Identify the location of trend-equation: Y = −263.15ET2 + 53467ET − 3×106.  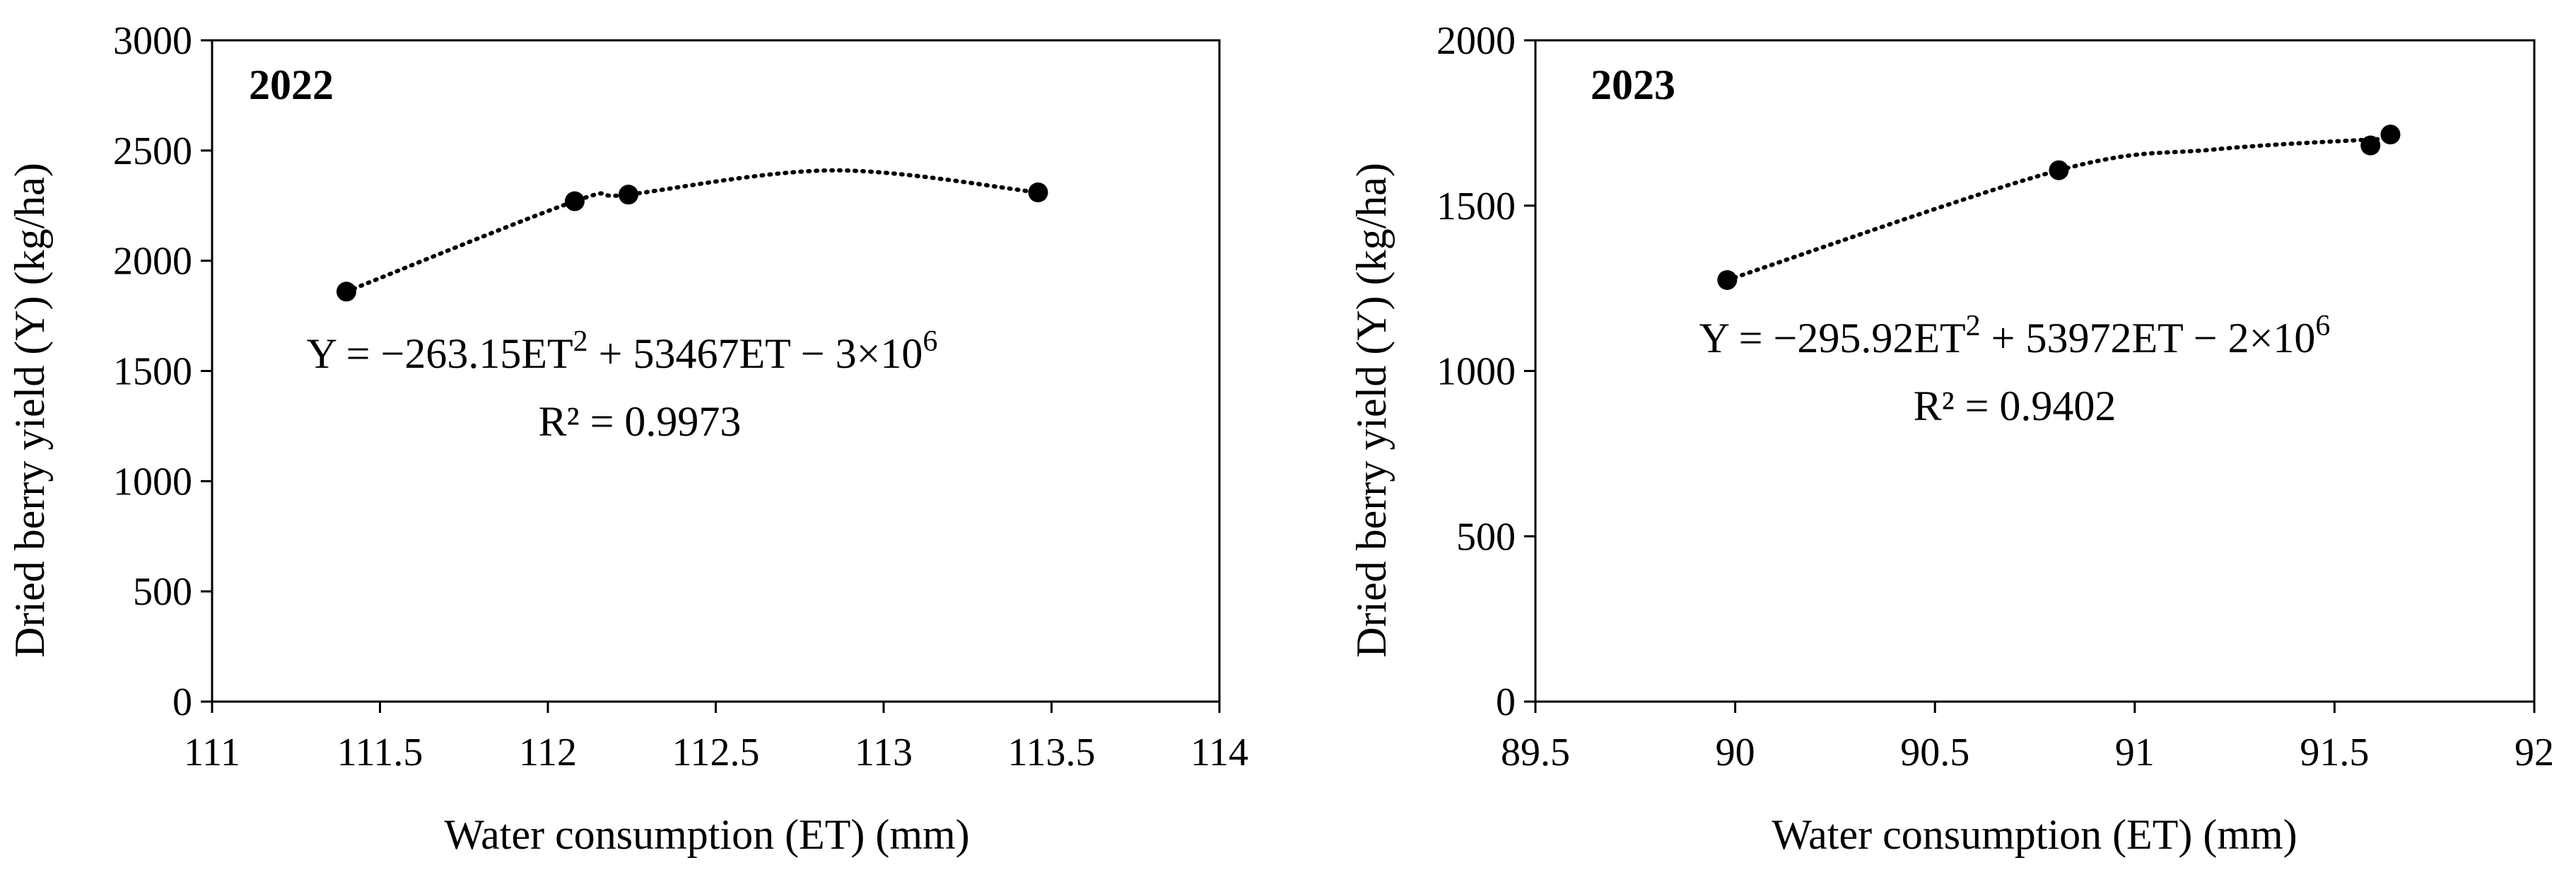
(622, 351).